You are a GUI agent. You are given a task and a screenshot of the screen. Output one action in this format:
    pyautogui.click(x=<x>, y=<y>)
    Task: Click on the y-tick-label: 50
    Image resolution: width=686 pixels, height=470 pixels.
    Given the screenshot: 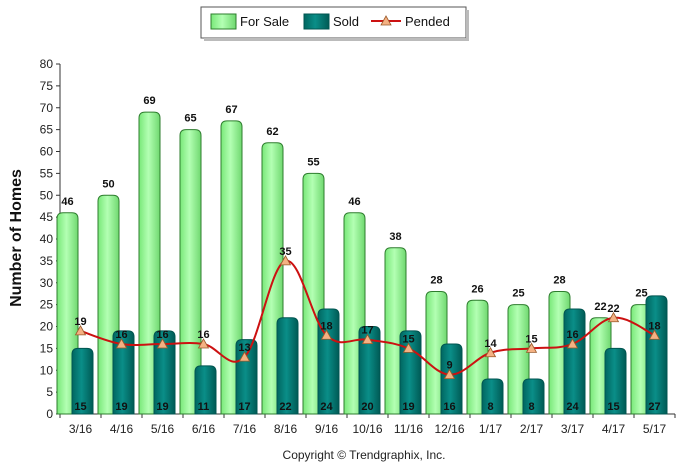 What is the action you would take?
    pyautogui.click(x=47, y=195)
    